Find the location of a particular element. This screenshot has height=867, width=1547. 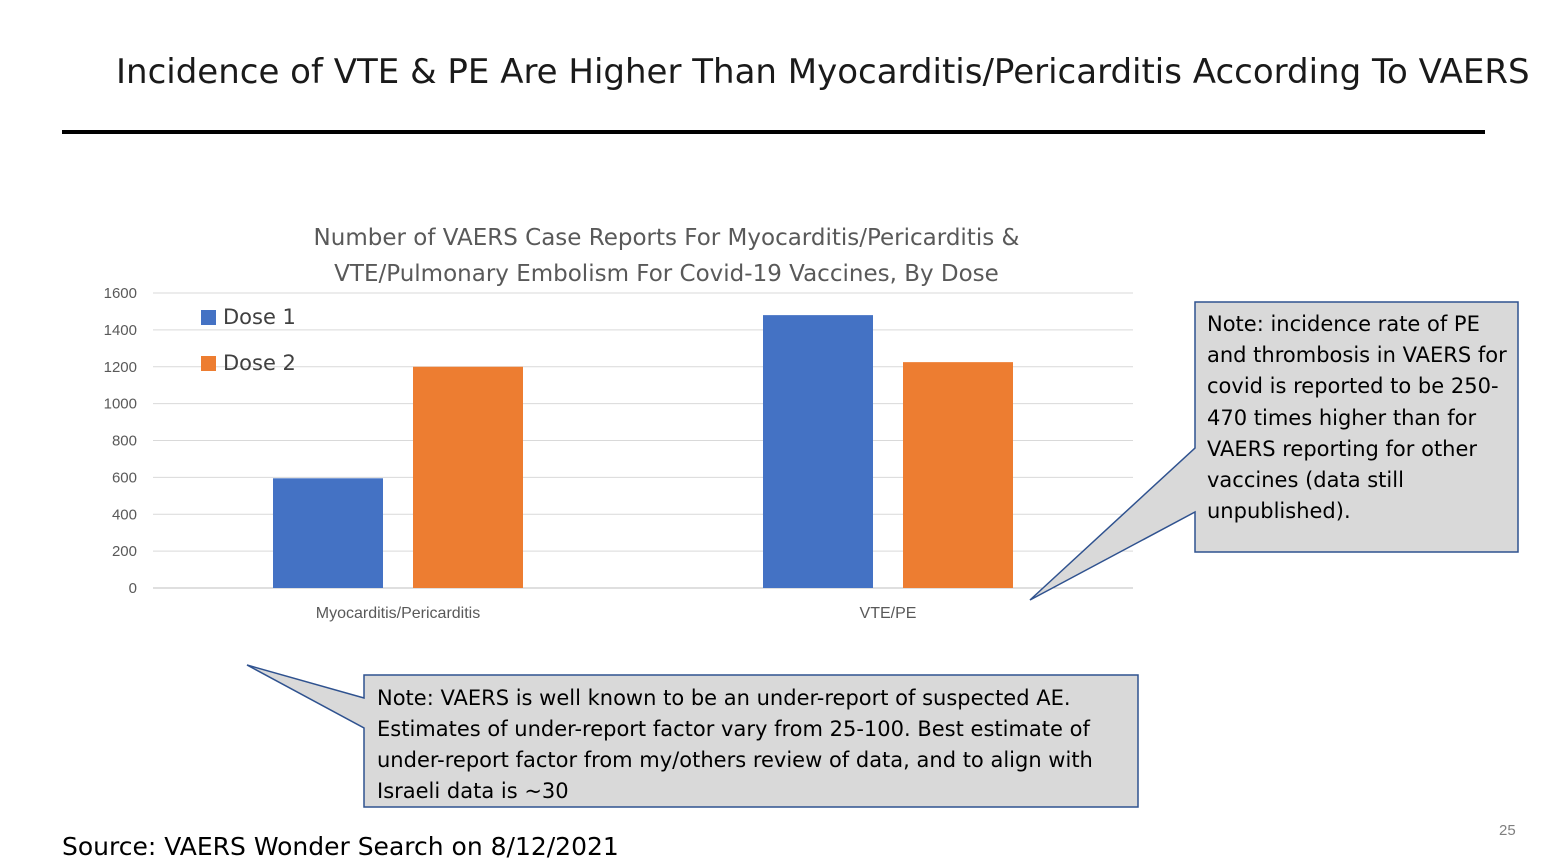

y-tick-label: 0 is located at coordinates (133, 588).